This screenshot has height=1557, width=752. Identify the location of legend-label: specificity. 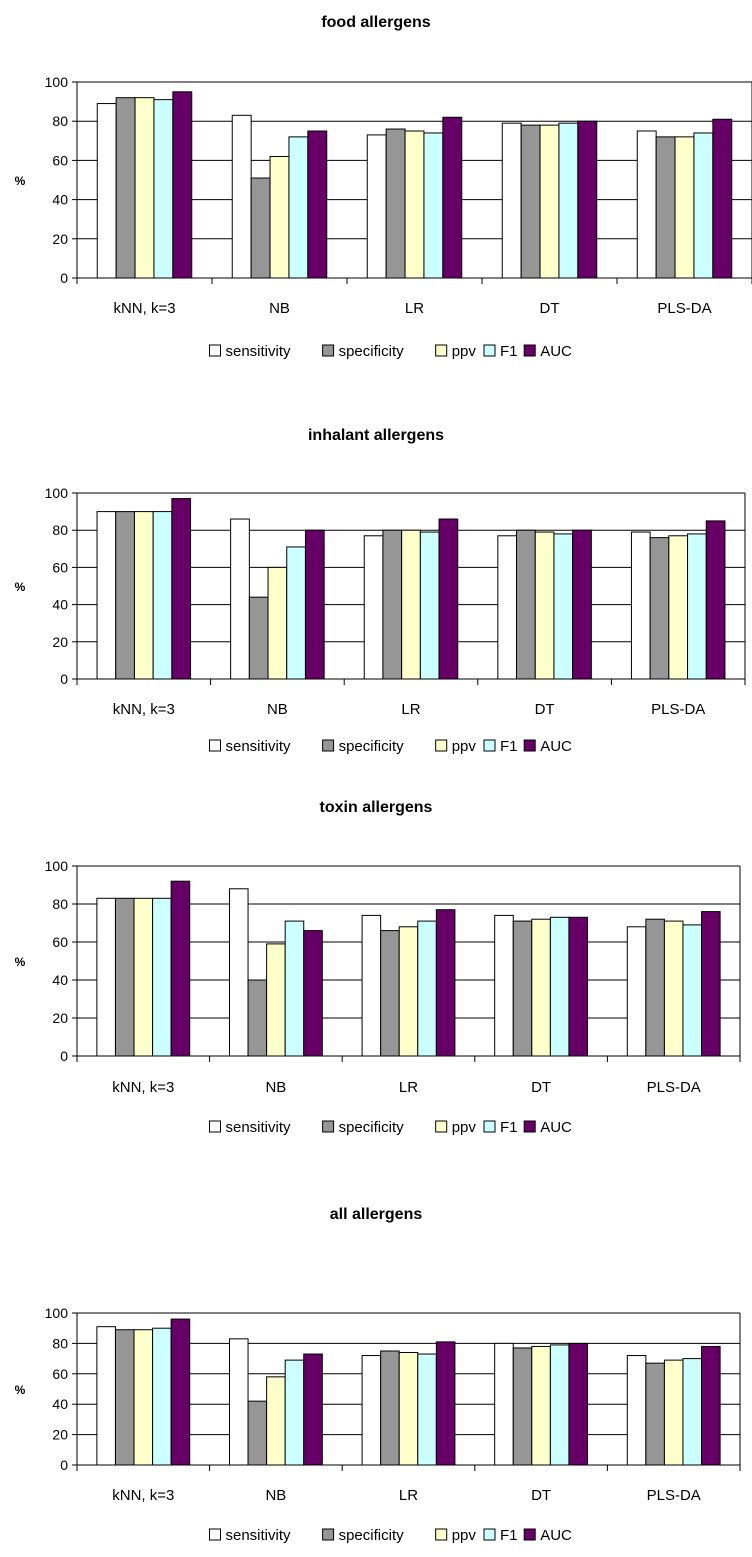
(372, 351).